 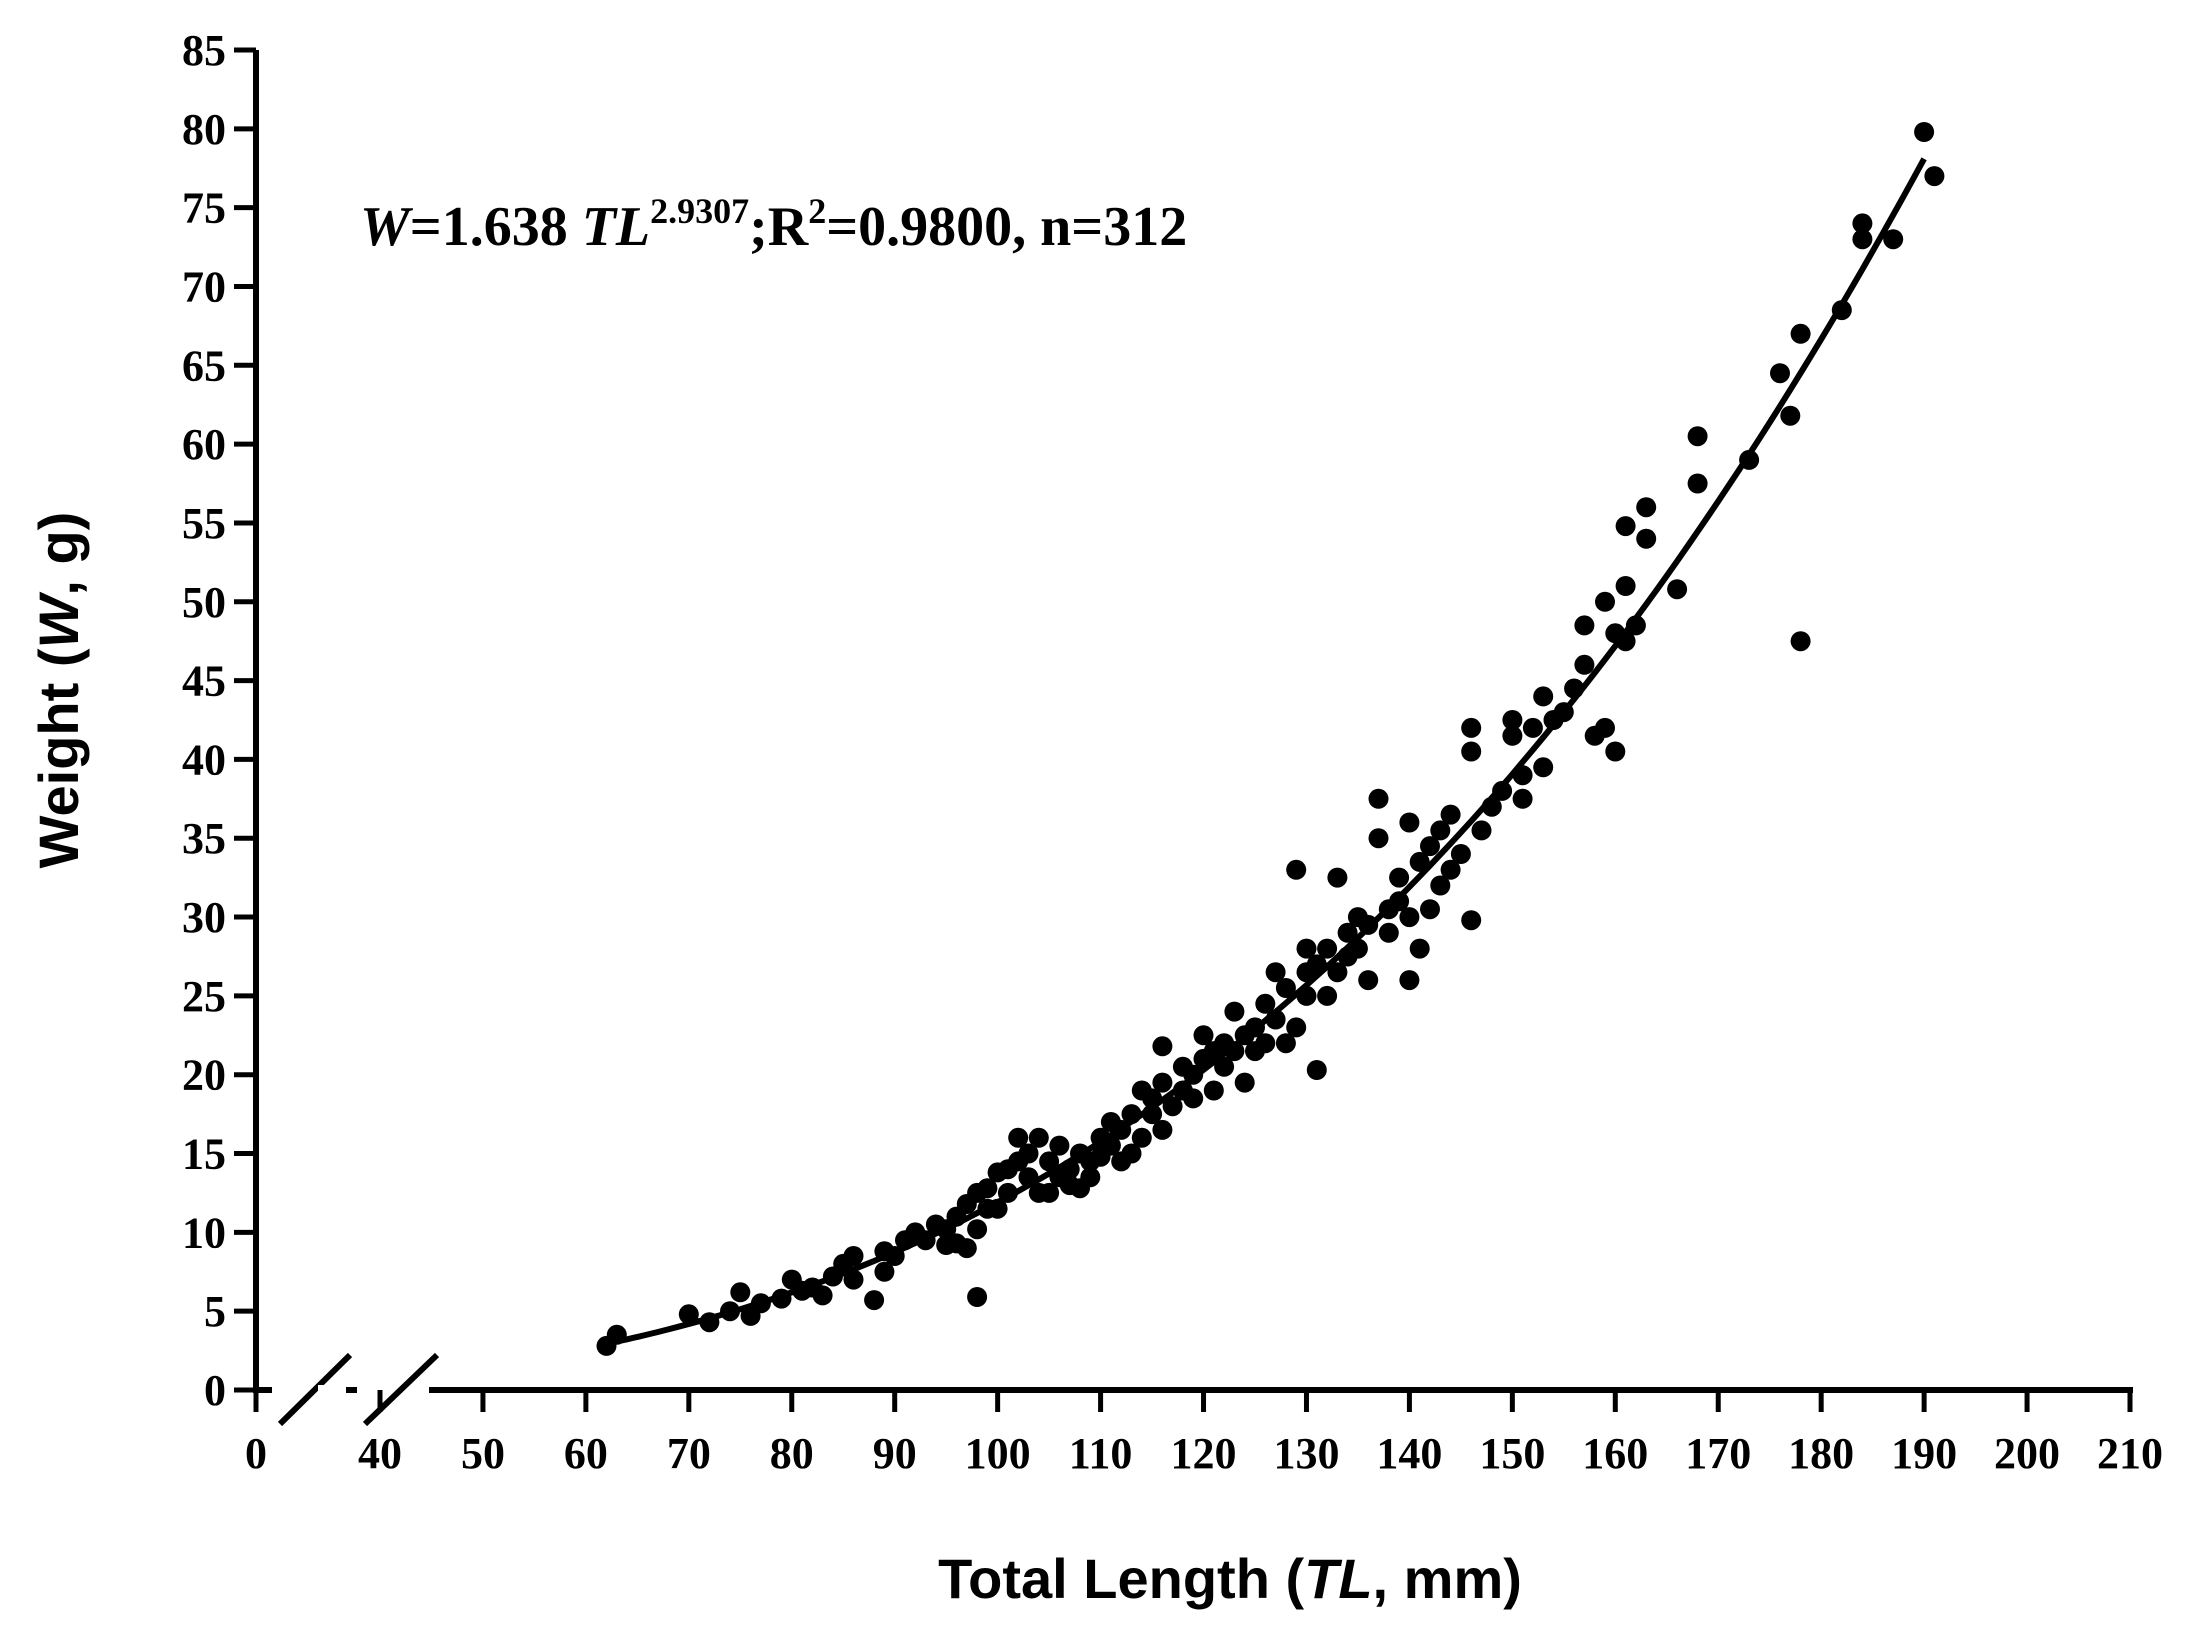 What do you see at coordinates (256, 1453) in the screenshot?
I see `x-tick-label: 0` at bounding box center [256, 1453].